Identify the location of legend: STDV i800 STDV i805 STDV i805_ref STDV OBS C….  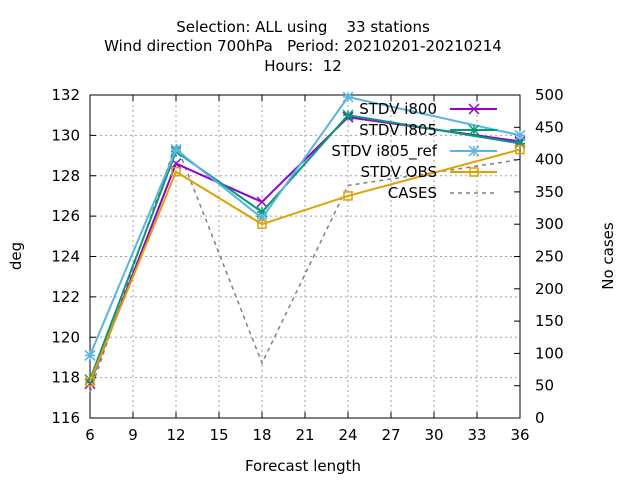
(414, 151).